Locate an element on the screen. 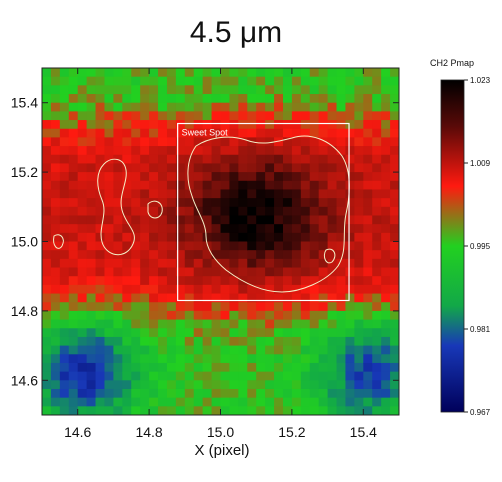  colorbar-tick-label: 0.967 is located at coordinates (480, 412).